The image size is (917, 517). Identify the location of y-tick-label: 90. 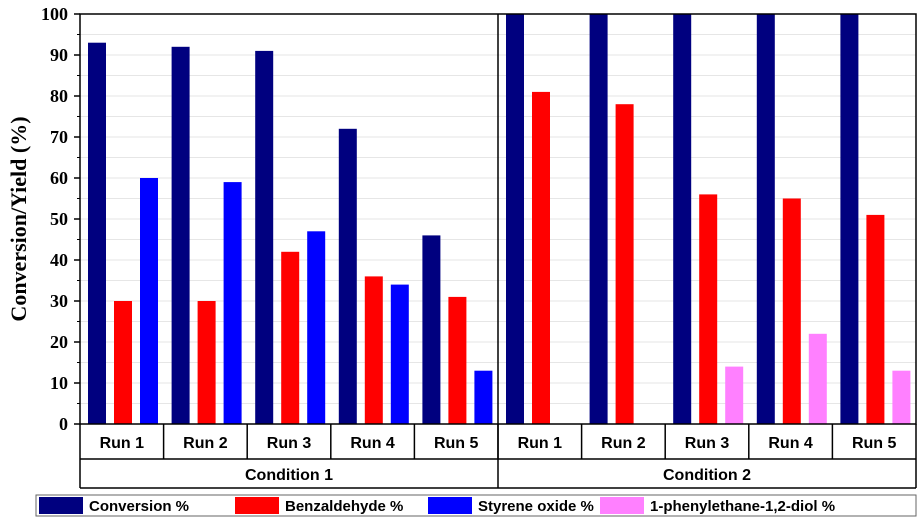
(59, 55).